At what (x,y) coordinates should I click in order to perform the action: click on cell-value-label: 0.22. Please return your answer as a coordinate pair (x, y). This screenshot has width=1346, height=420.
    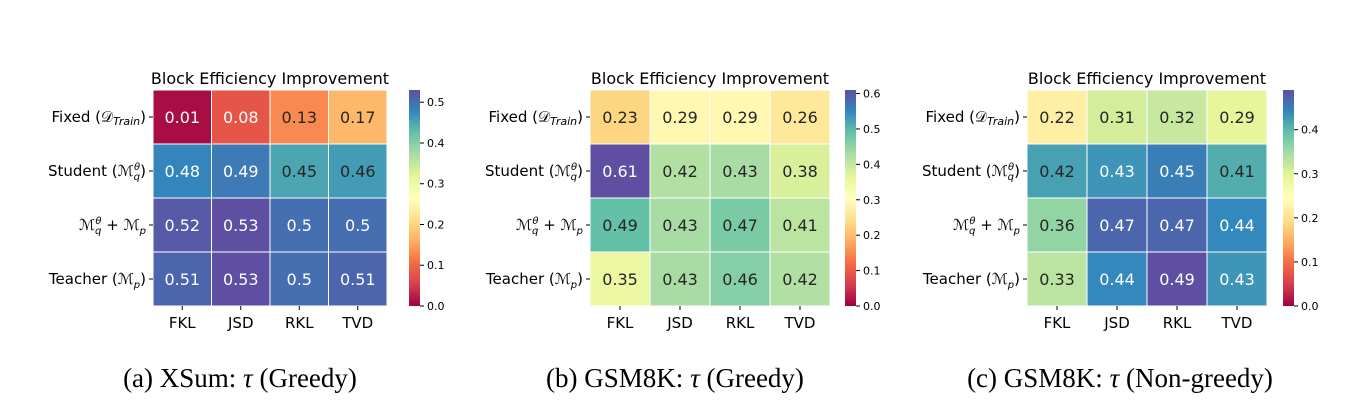
    Looking at the image, I should click on (1057, 117).